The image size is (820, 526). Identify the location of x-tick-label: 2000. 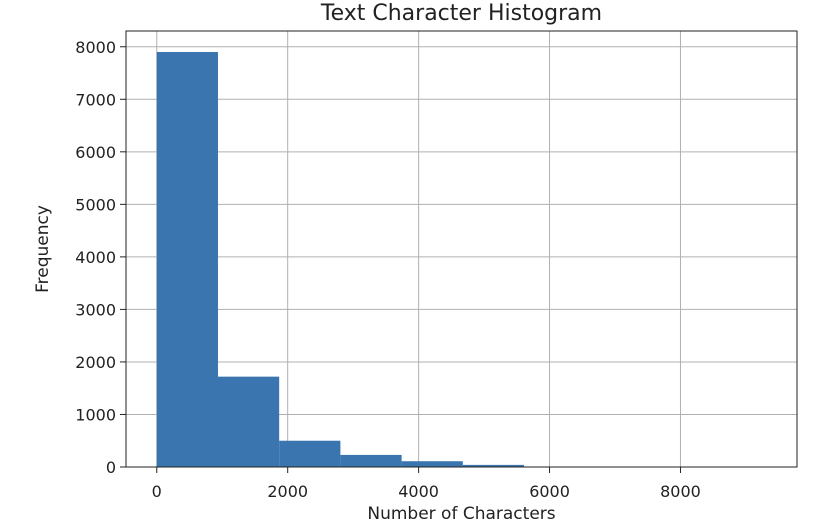
(287, 491).